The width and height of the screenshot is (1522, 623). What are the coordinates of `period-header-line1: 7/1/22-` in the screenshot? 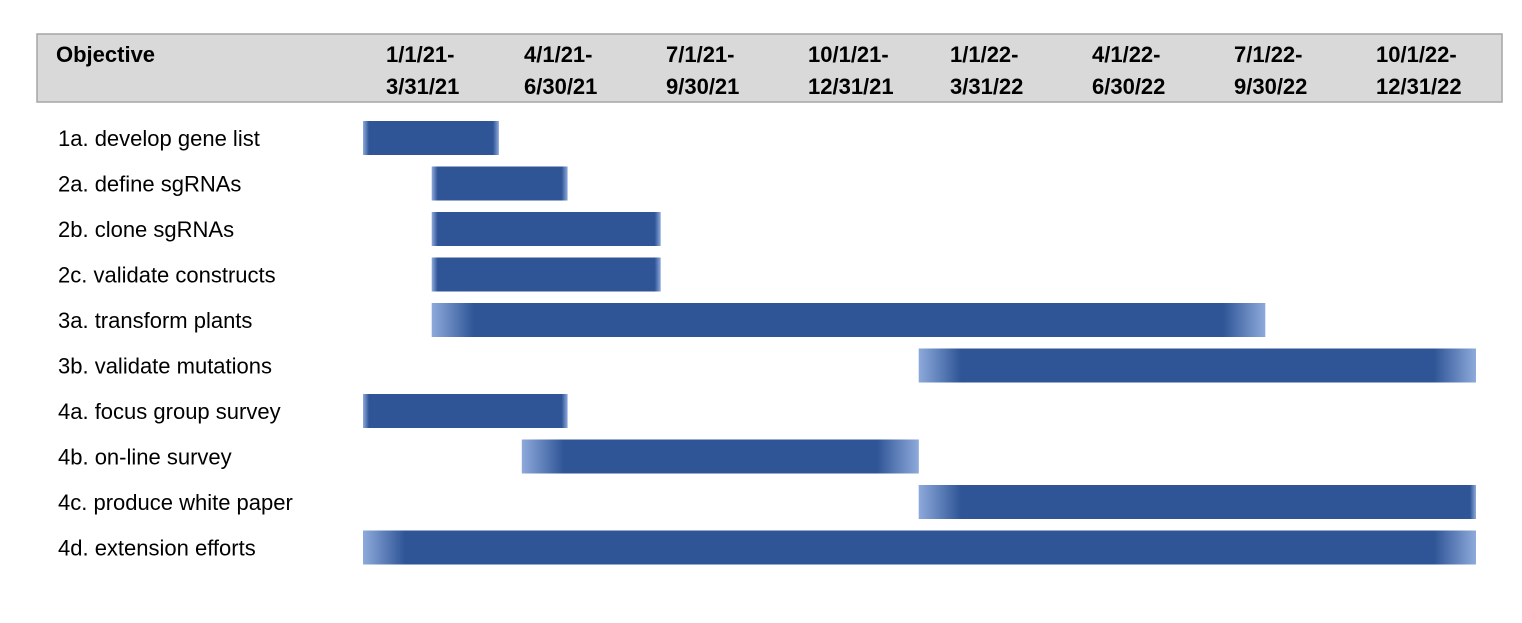 It's located at (1268, 54).